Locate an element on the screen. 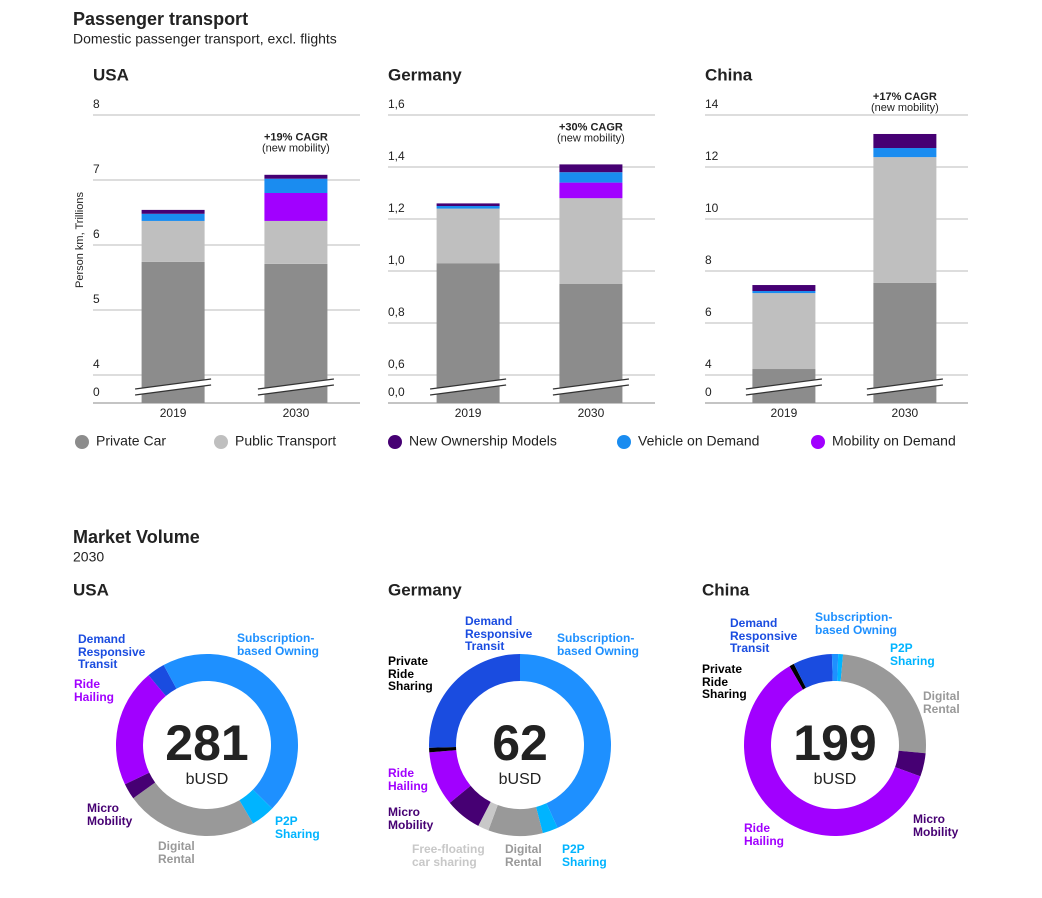 This screenshot has height=898, width=1042. legend-label: Public Transport is located at coordinates (285, 441).